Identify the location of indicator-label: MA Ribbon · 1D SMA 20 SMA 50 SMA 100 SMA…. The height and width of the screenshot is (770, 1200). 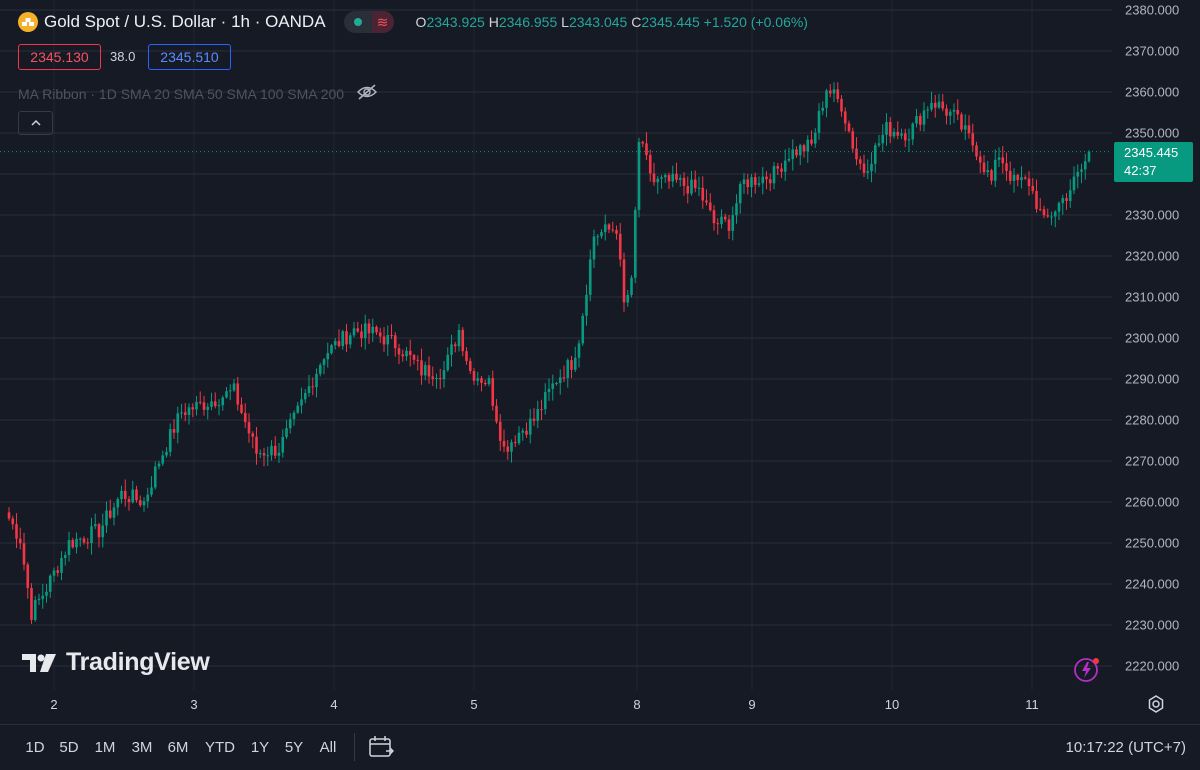
(181, 93).